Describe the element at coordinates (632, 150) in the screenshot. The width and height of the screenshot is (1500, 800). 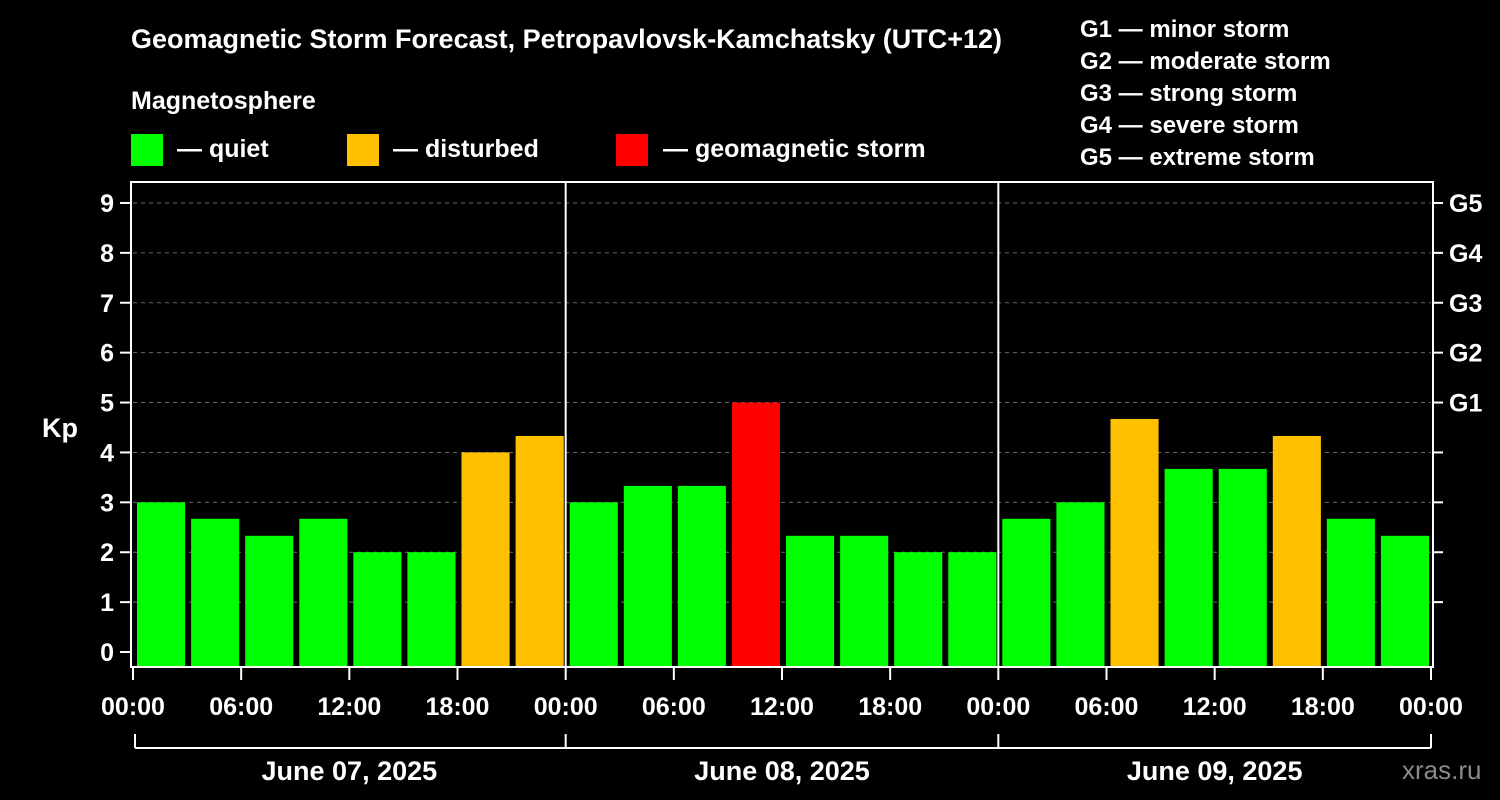
I see `legend-swatch-storm` at that location.